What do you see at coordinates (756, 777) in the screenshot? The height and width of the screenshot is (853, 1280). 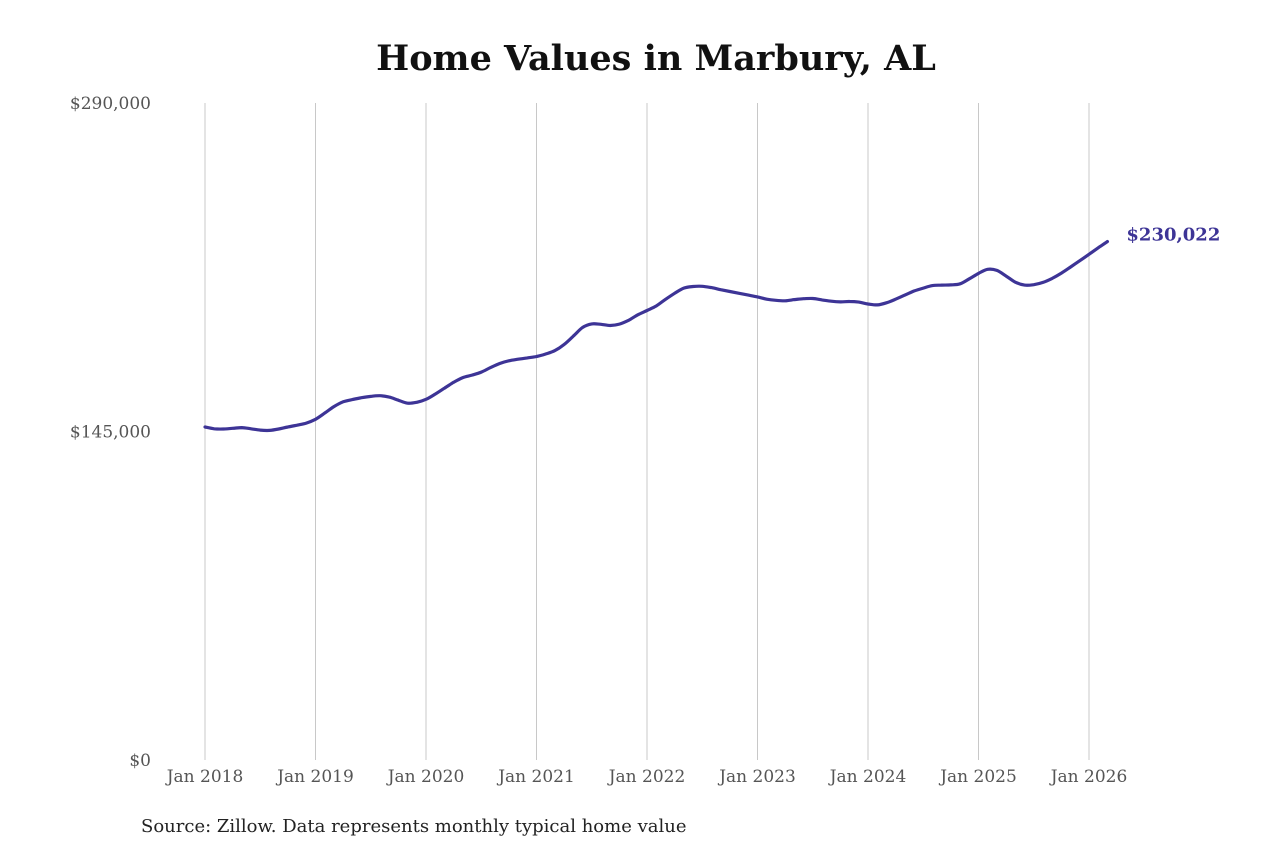 I see `x-tick-label: Jan 2023` at bounding box center [756, 777].